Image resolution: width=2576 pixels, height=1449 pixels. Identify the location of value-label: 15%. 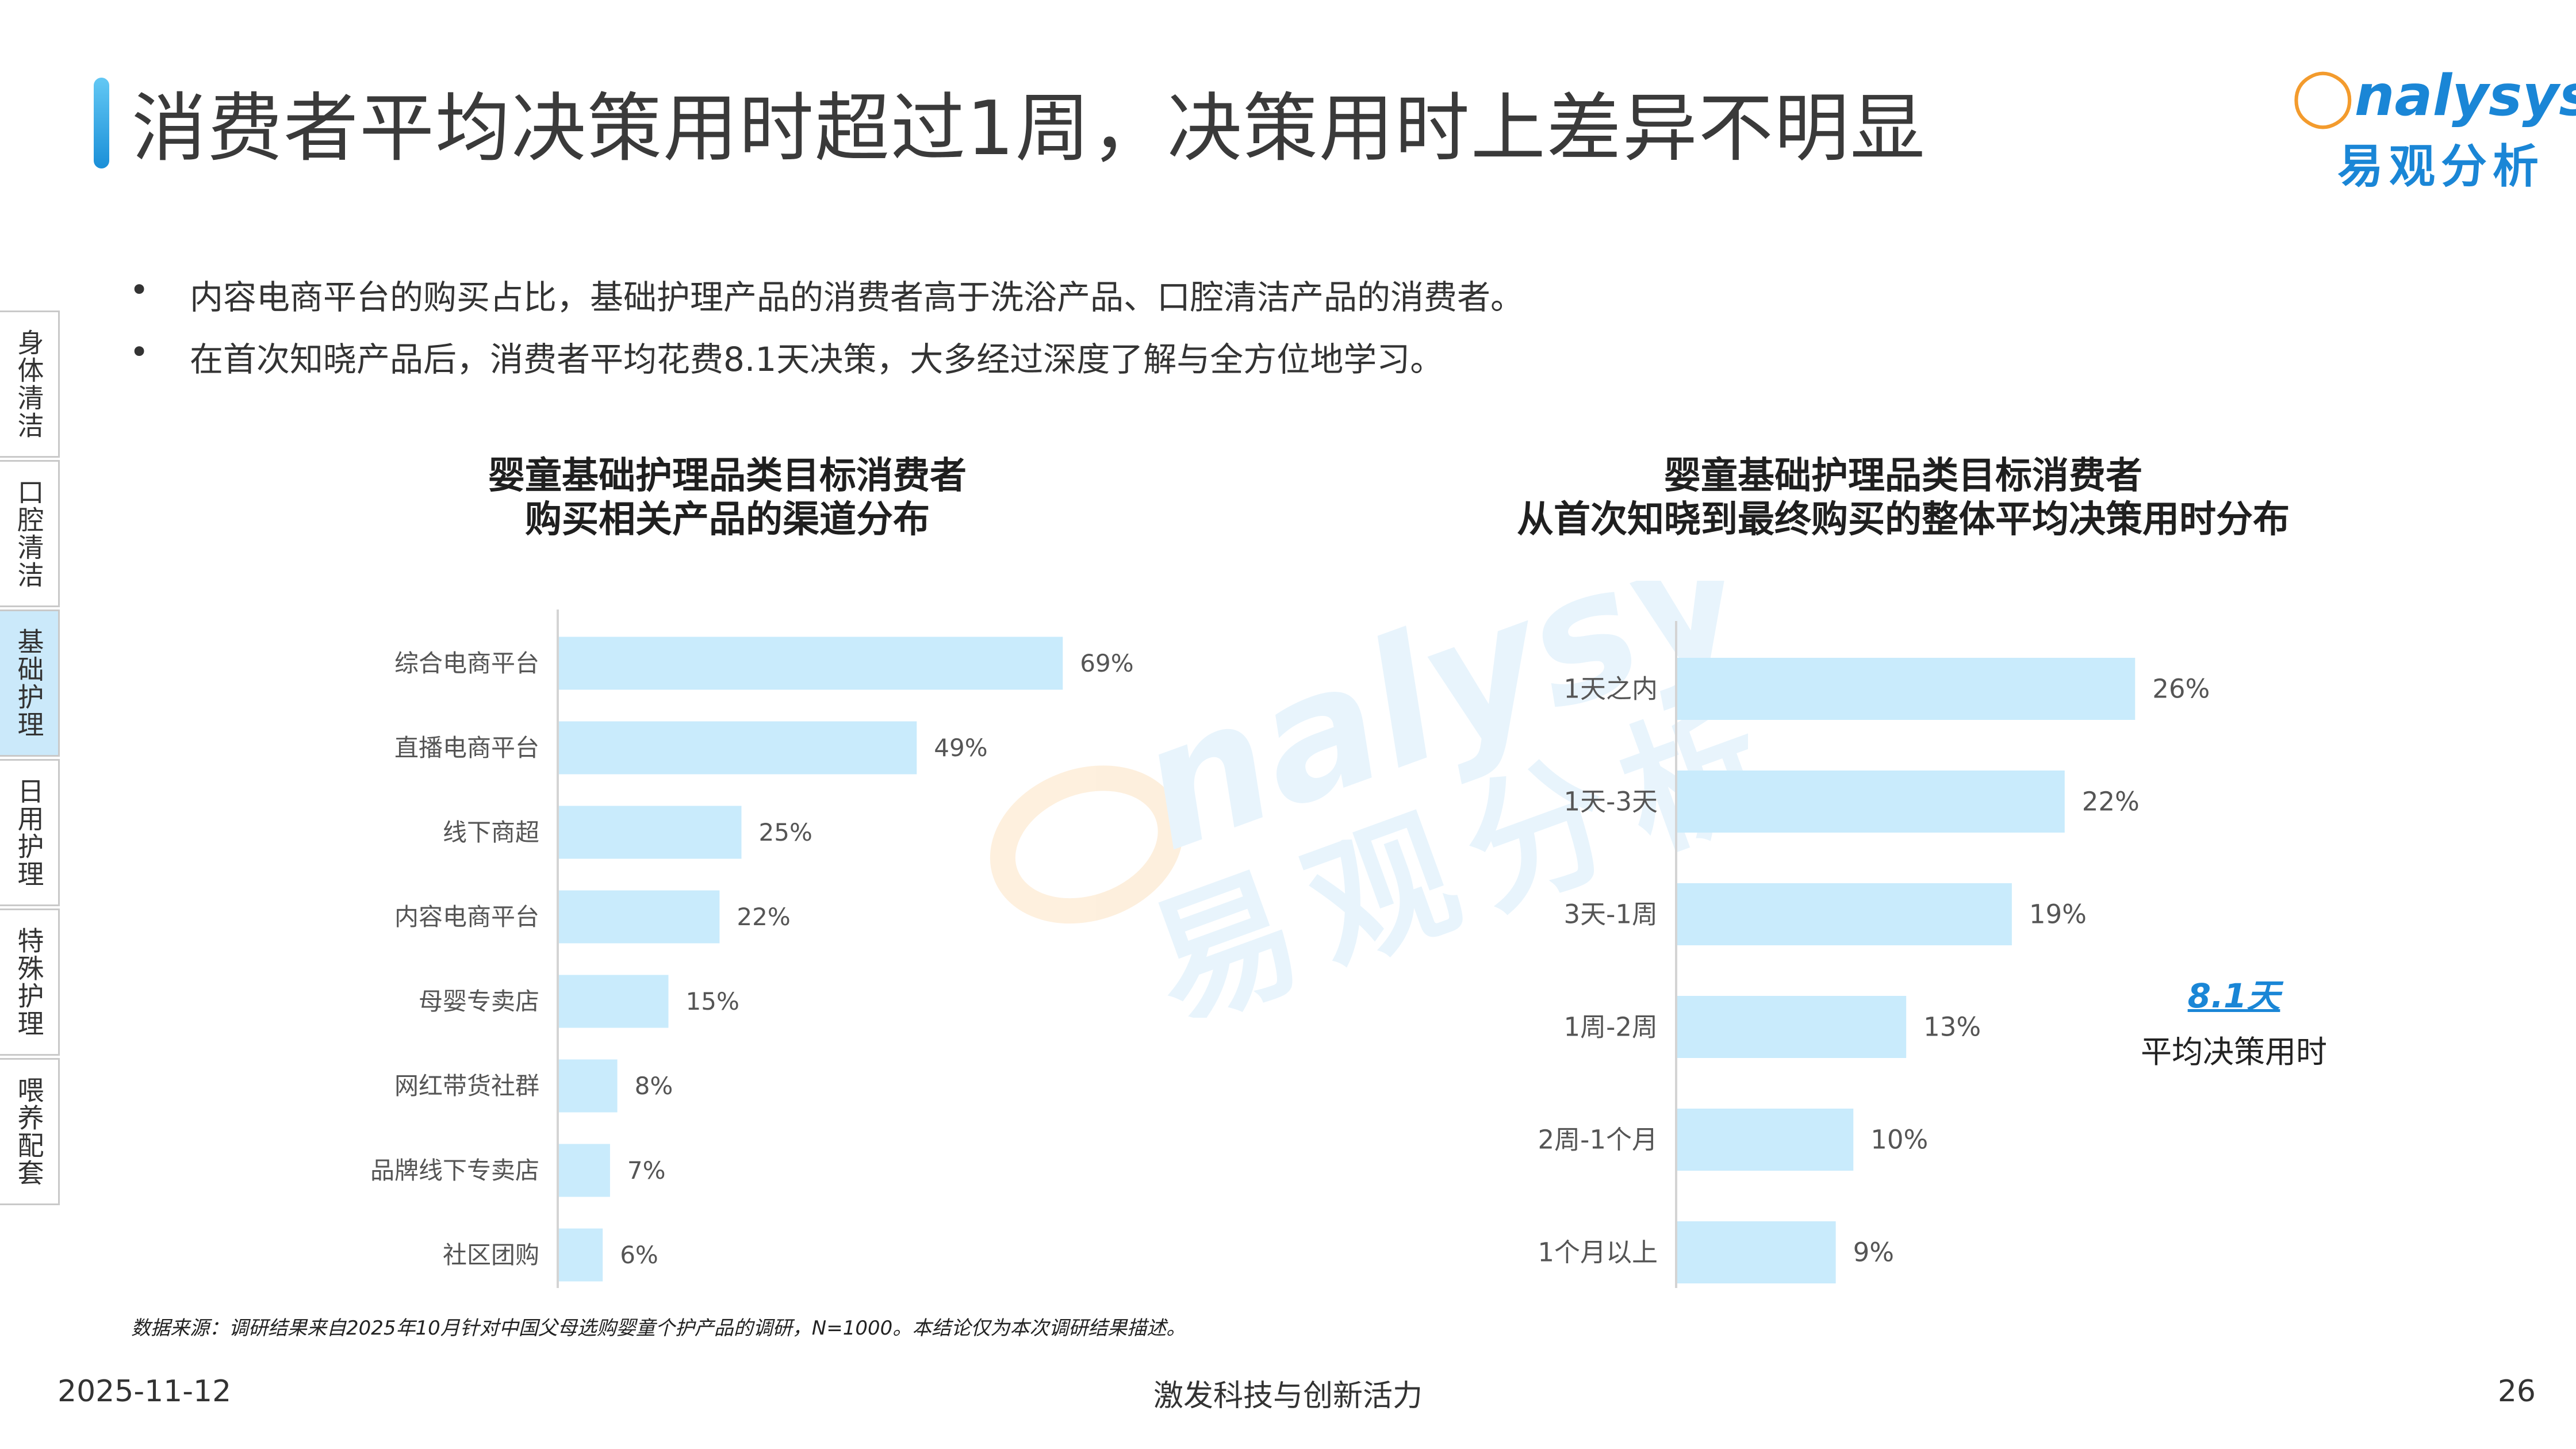
(712, 1001).